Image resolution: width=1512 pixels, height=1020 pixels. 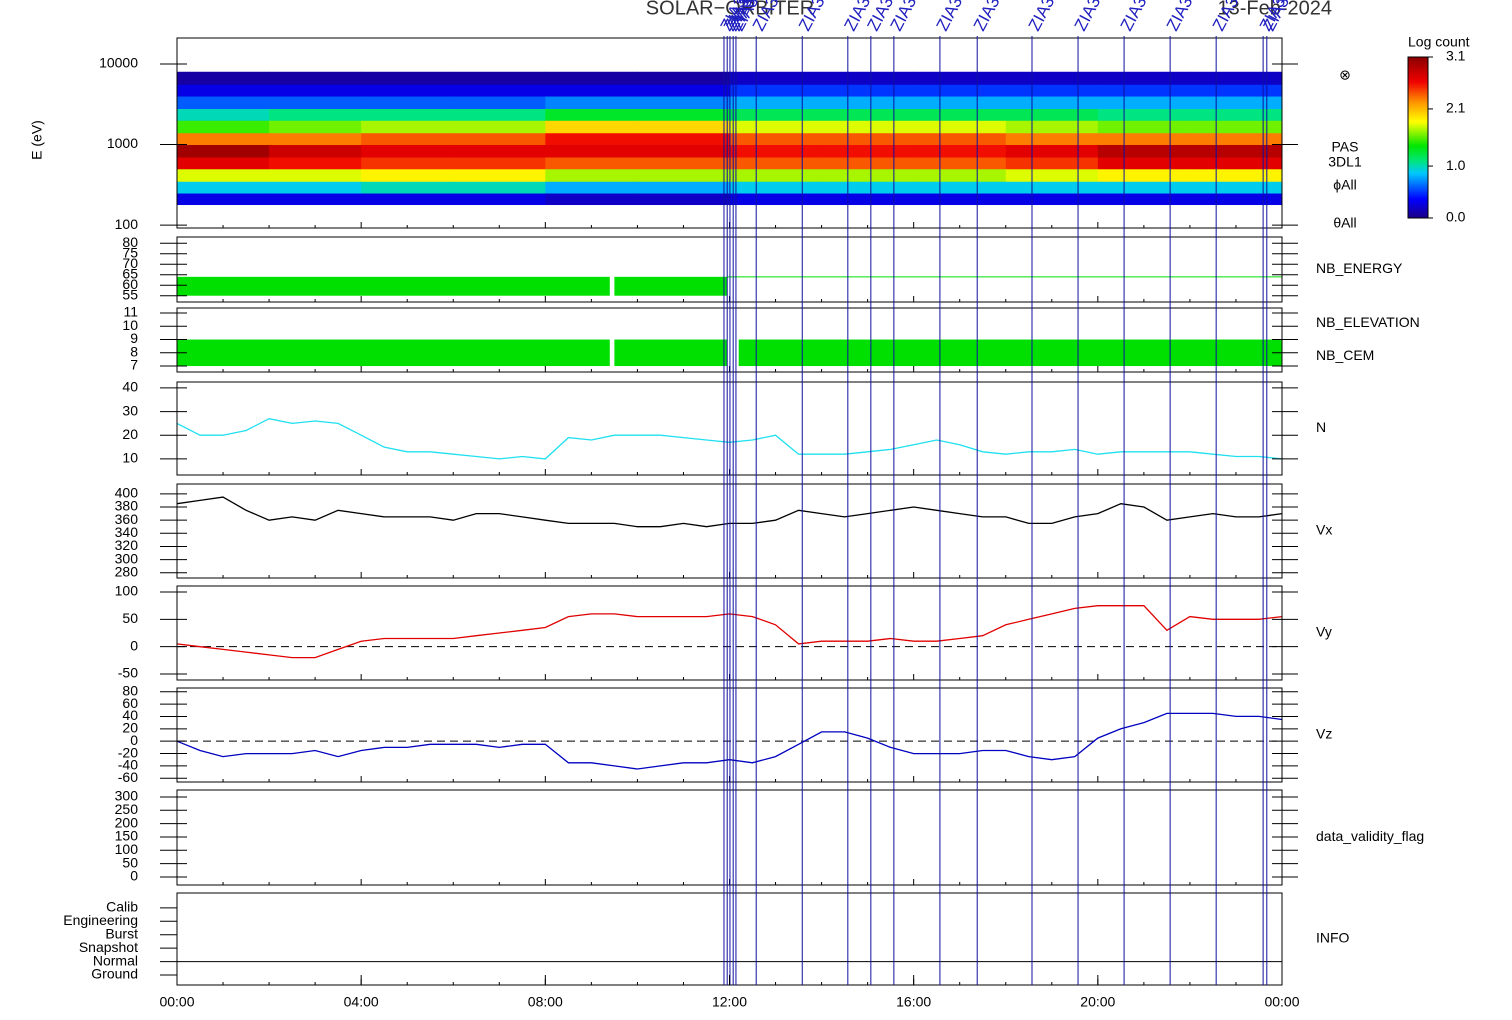 I want to click on y-tick-label: 9, so click(x=134, y=338).